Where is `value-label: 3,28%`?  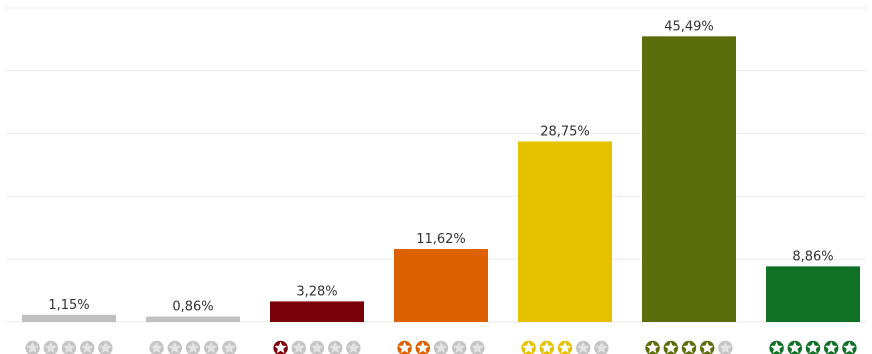
value-label: 3,28% is located at coordinates (316, 291).